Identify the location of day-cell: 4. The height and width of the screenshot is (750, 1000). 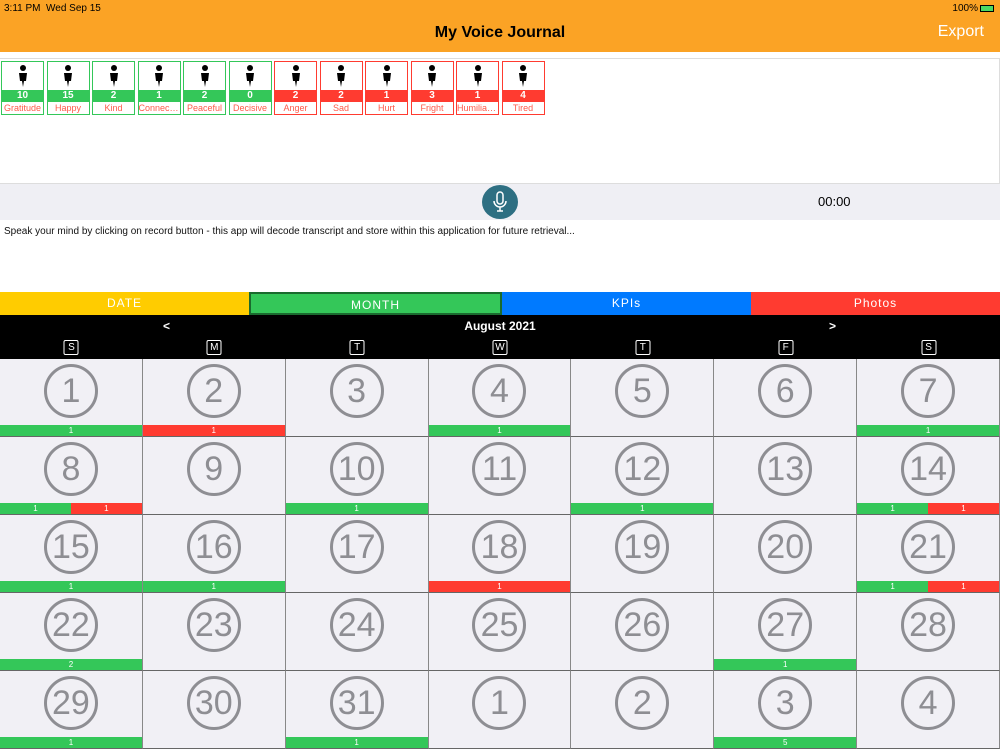
(928, 710).